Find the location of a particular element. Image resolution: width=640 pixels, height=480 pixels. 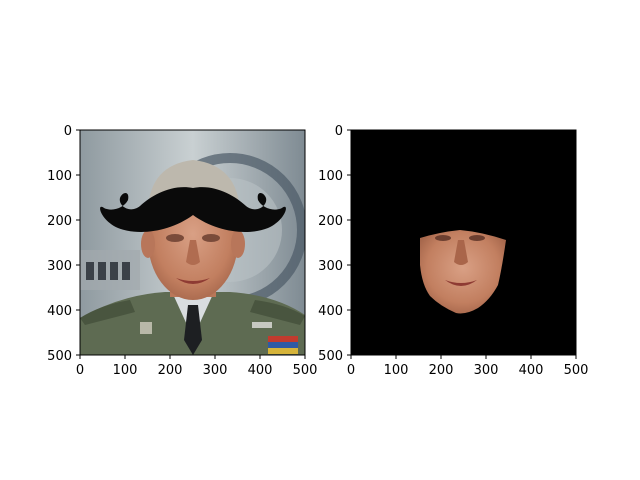

masked-face is located at coordinates (463, 272).